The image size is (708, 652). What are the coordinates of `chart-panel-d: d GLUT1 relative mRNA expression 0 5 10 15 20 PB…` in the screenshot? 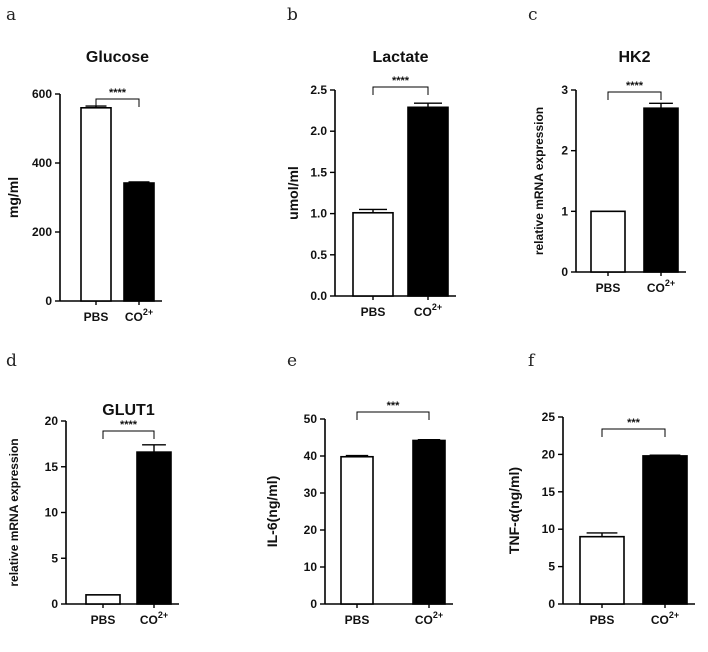 It's located at (92, 489).